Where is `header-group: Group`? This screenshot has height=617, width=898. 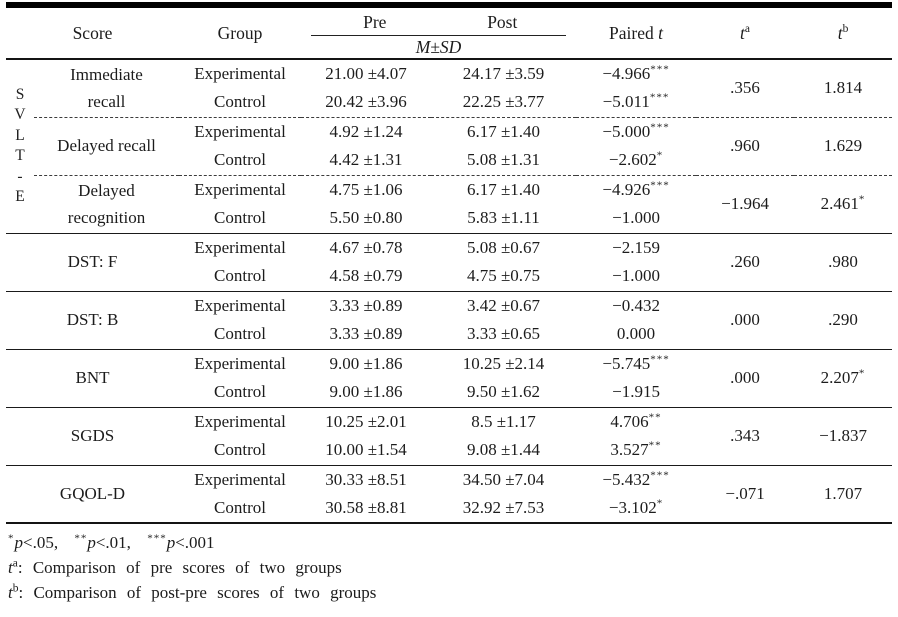 header-group: Group is located at coordinates (240, 32).